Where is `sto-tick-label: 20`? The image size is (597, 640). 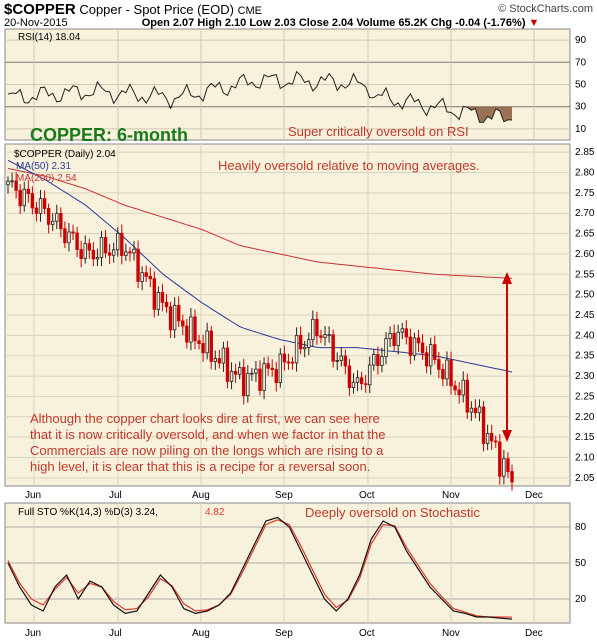
sto-tick-label: 20 is located at coordinates (581, 599).